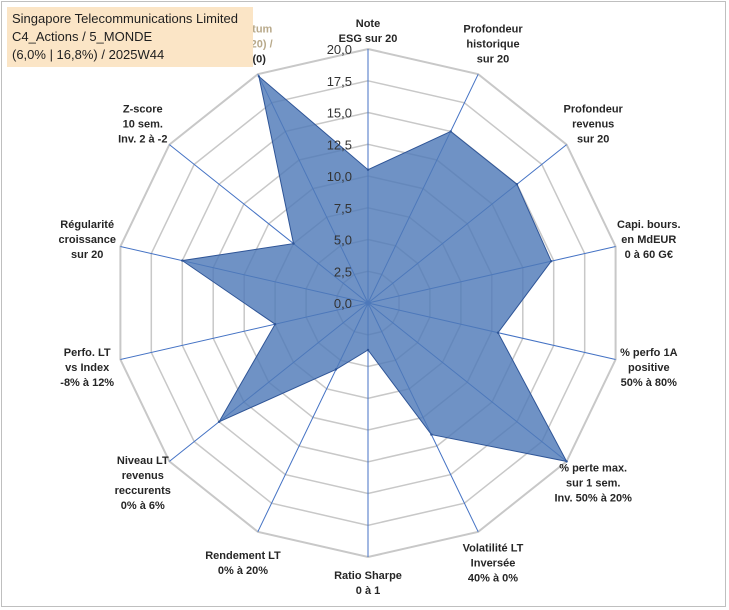  I want to click on axis-label-10: Perfo. LT vs Index -8% à 12%, so click(87, 368).